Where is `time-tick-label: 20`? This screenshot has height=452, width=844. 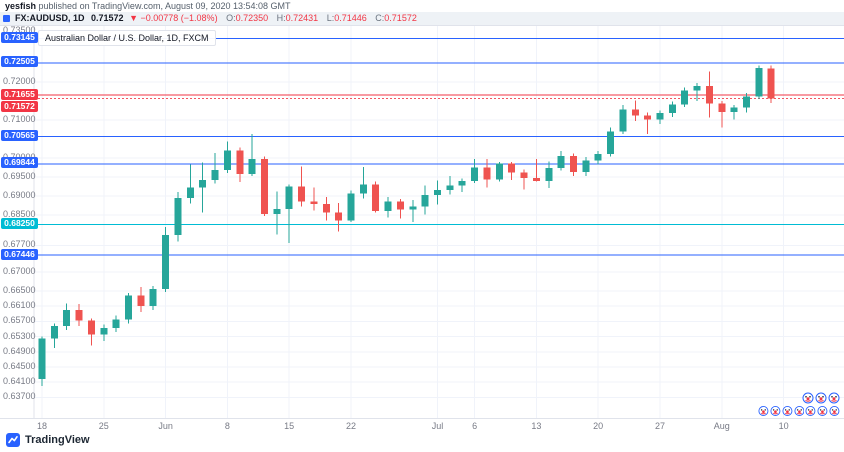
time-tick-label: 20 is located at coordinates (598, 426).